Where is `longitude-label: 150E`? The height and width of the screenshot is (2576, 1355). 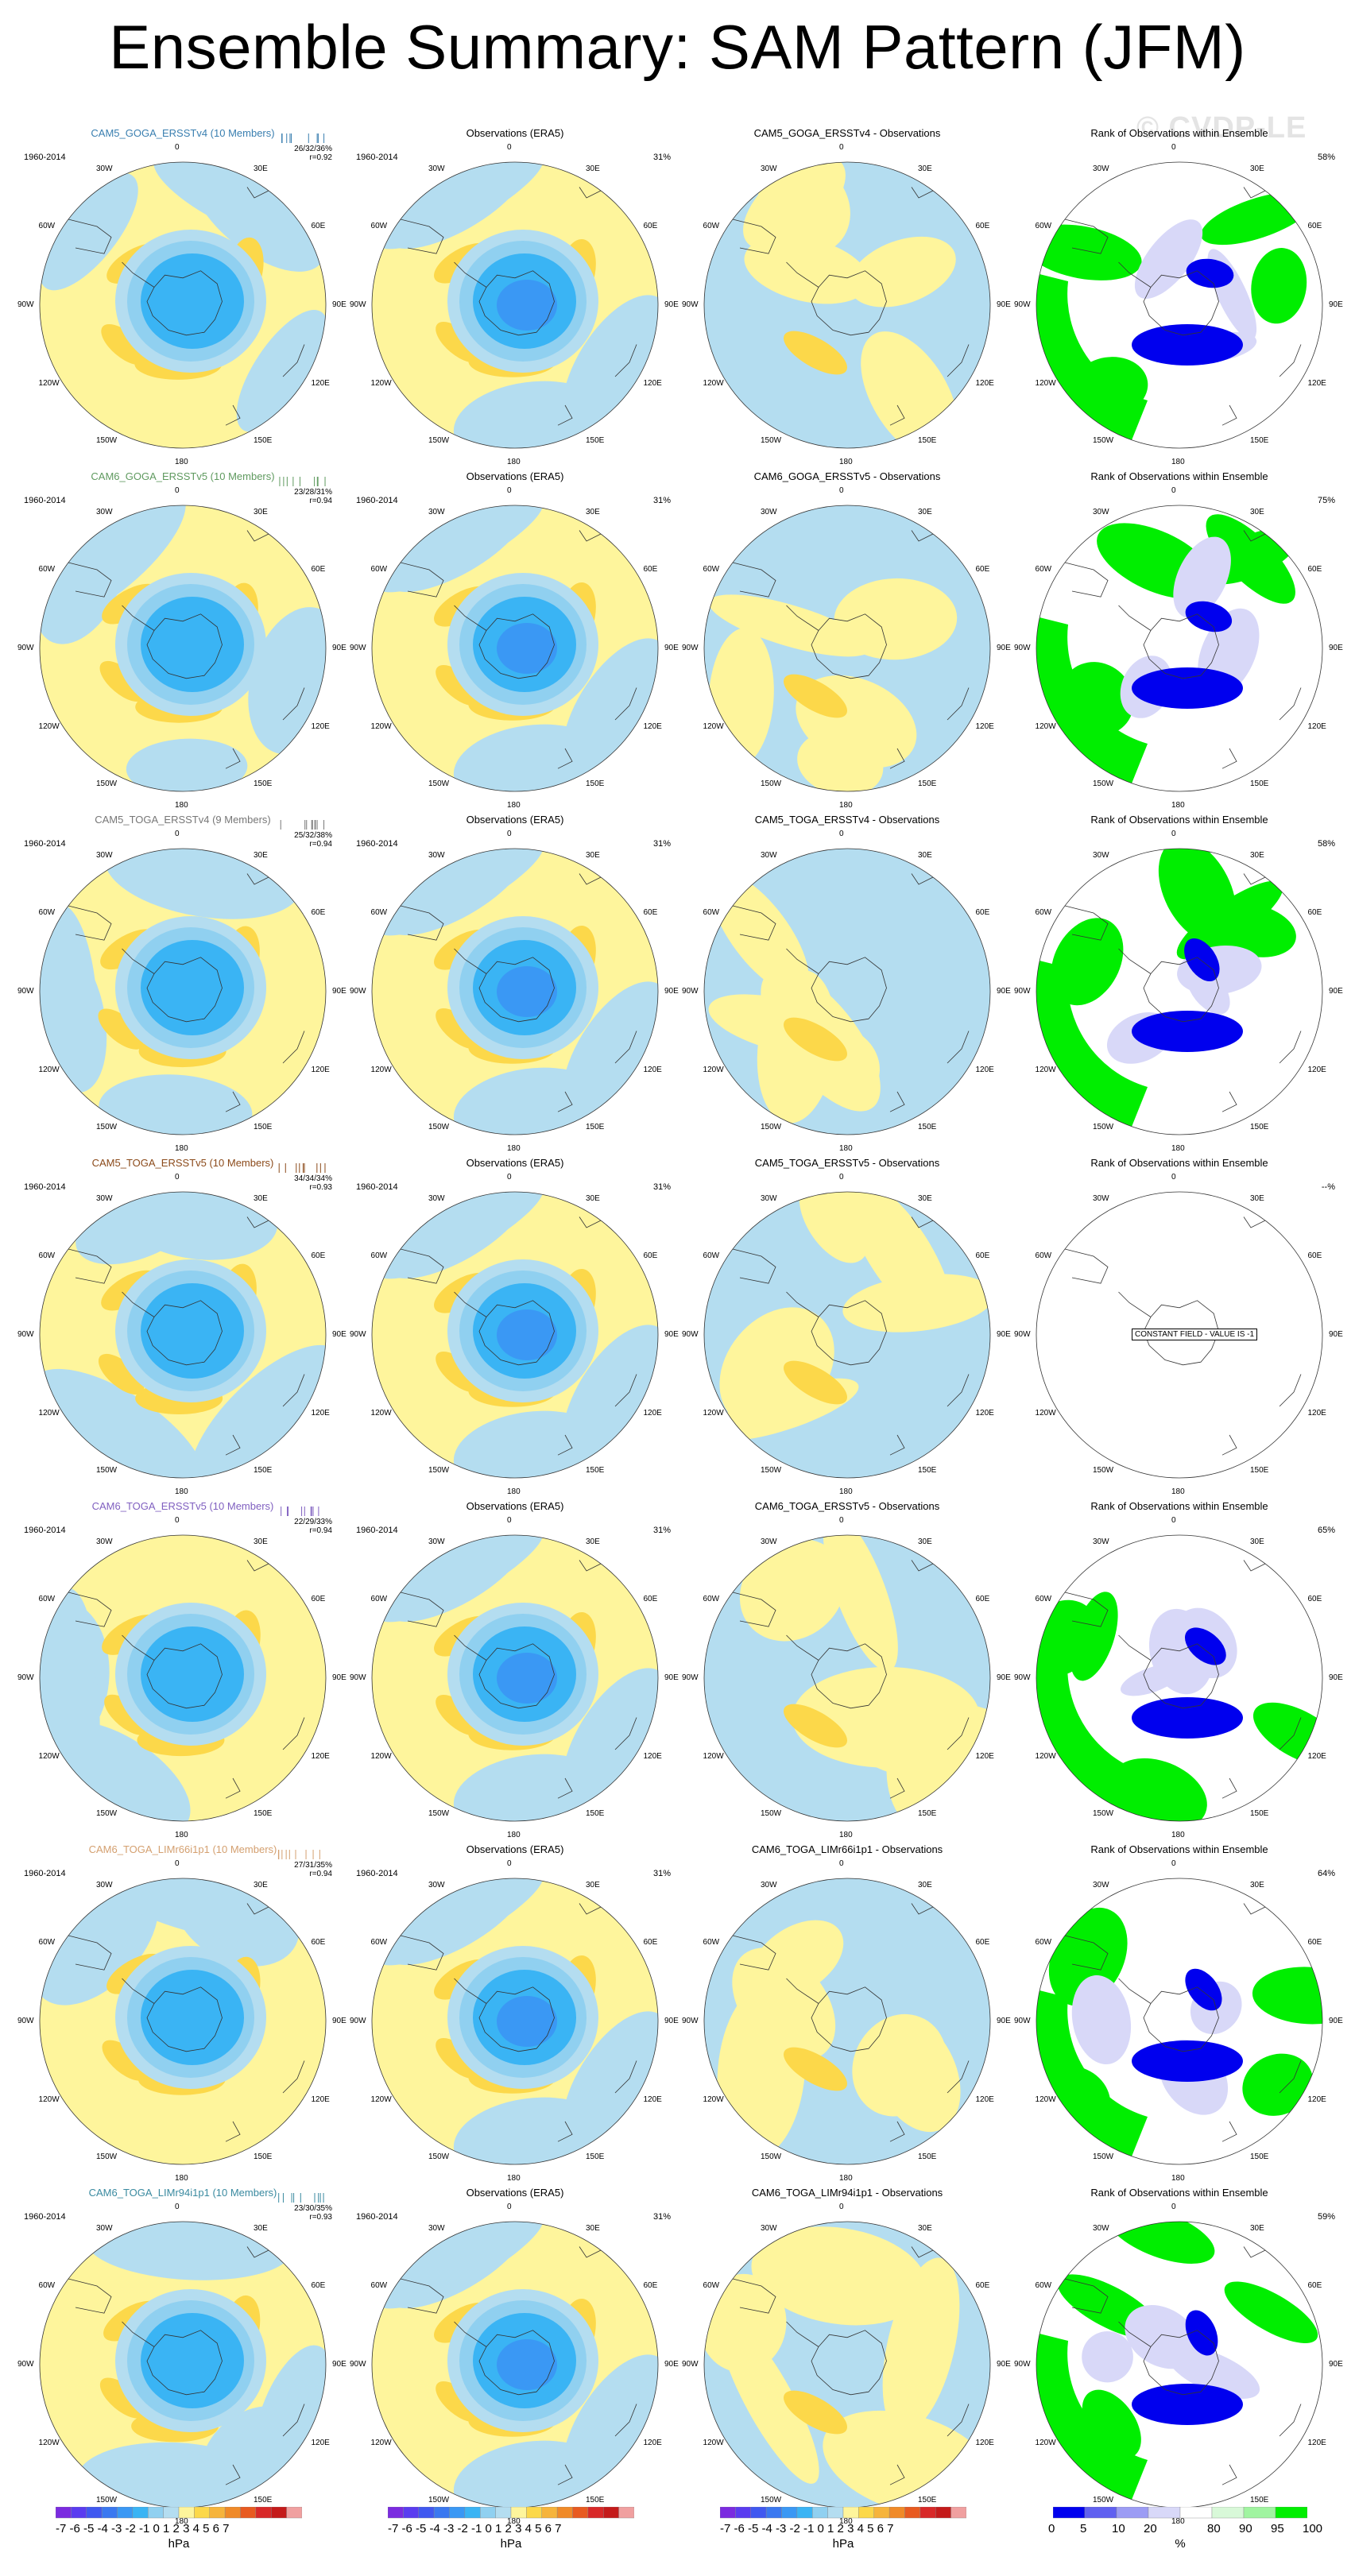
longitude-label: 150E is located at coordinates (927, 2500).